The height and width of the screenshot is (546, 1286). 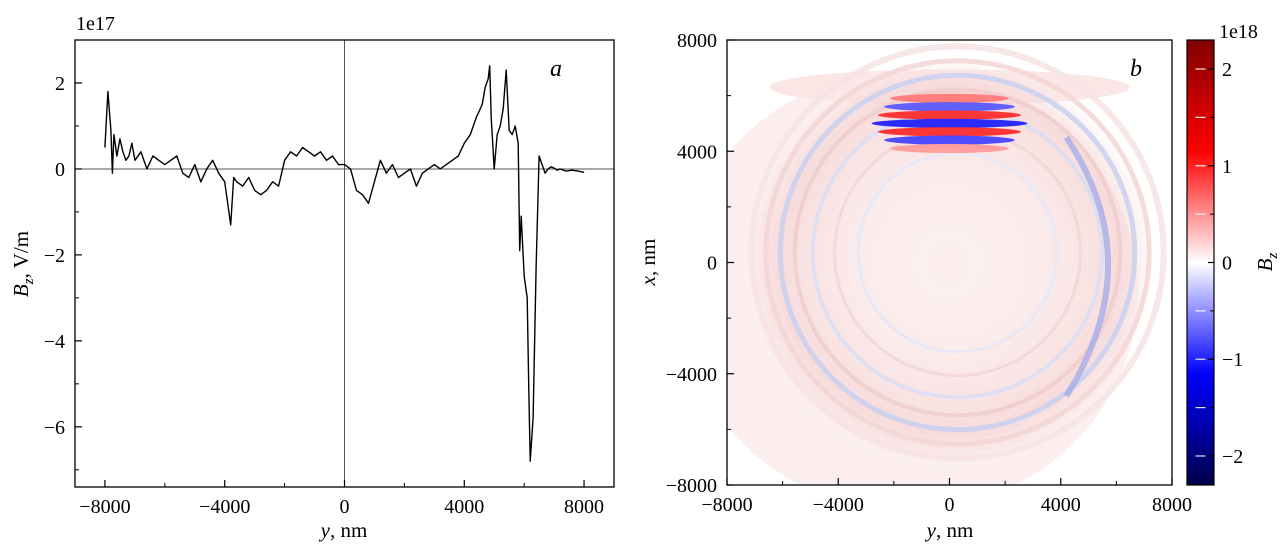 I want to click on colorbar-label: Bz, so click(x=1267, y=262).